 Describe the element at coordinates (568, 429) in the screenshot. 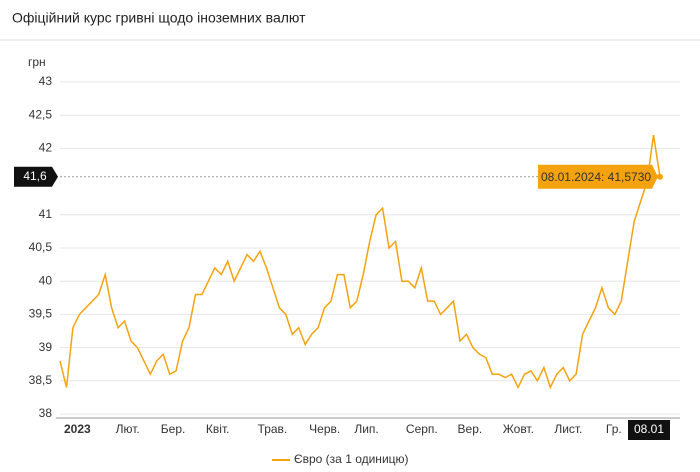

I see `x-tick-label: Лист.` at that location.